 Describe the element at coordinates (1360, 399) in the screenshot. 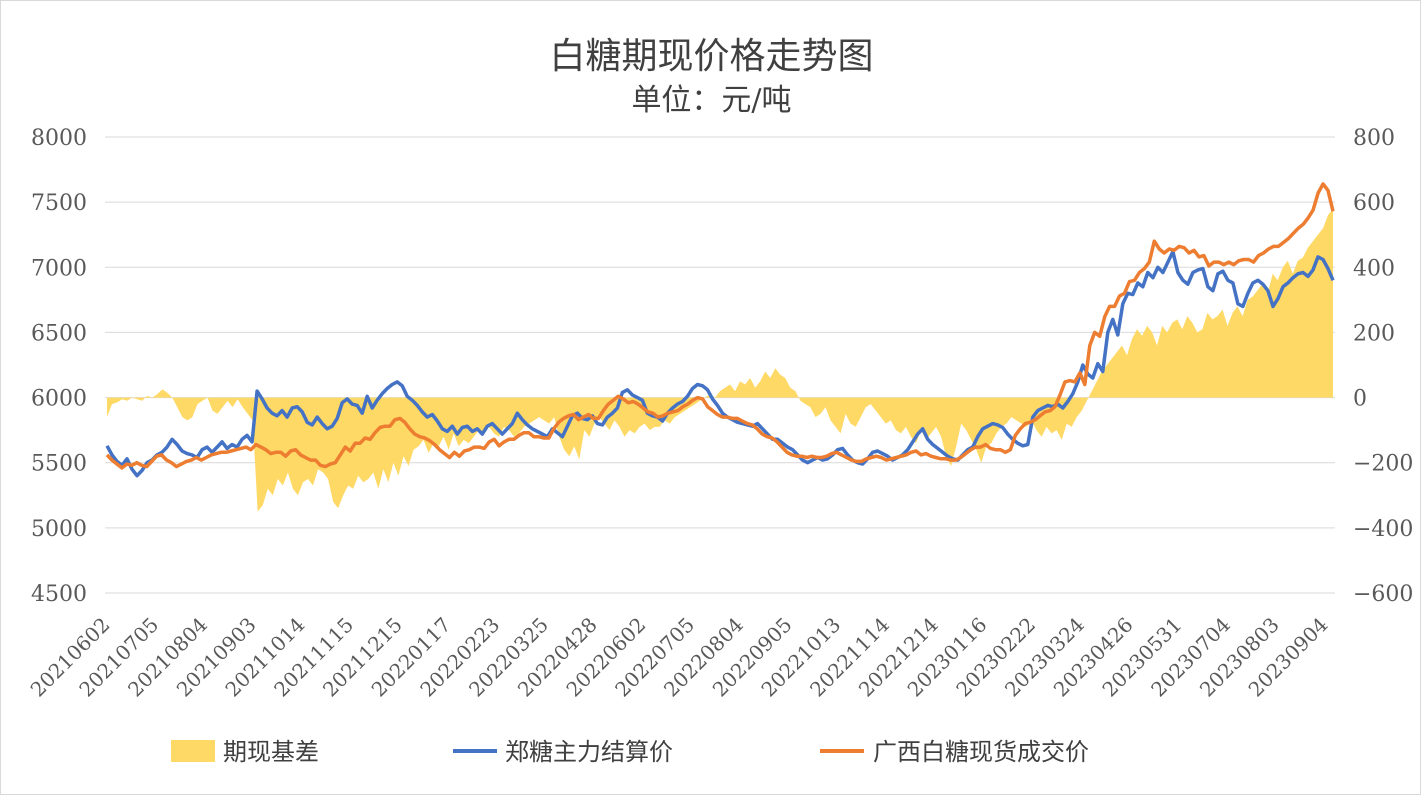

I see `right-tick-label: 0` at that location.